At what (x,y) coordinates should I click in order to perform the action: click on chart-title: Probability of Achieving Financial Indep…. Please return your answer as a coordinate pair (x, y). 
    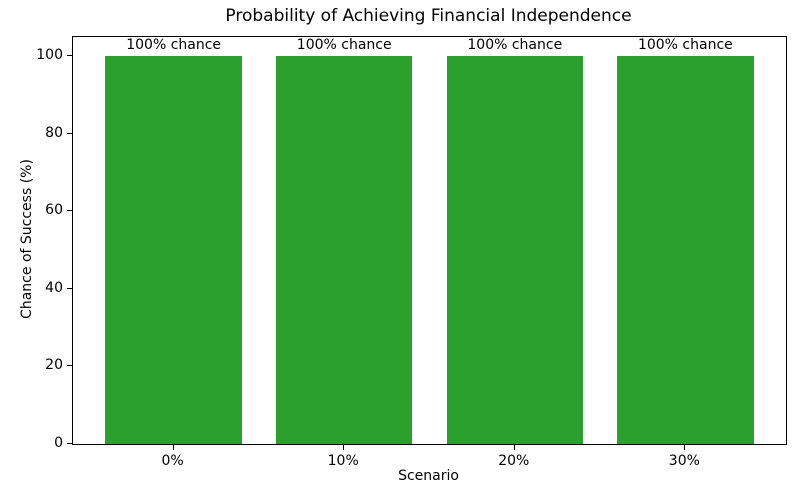
    Looking at the image, I should click on (428, 16).